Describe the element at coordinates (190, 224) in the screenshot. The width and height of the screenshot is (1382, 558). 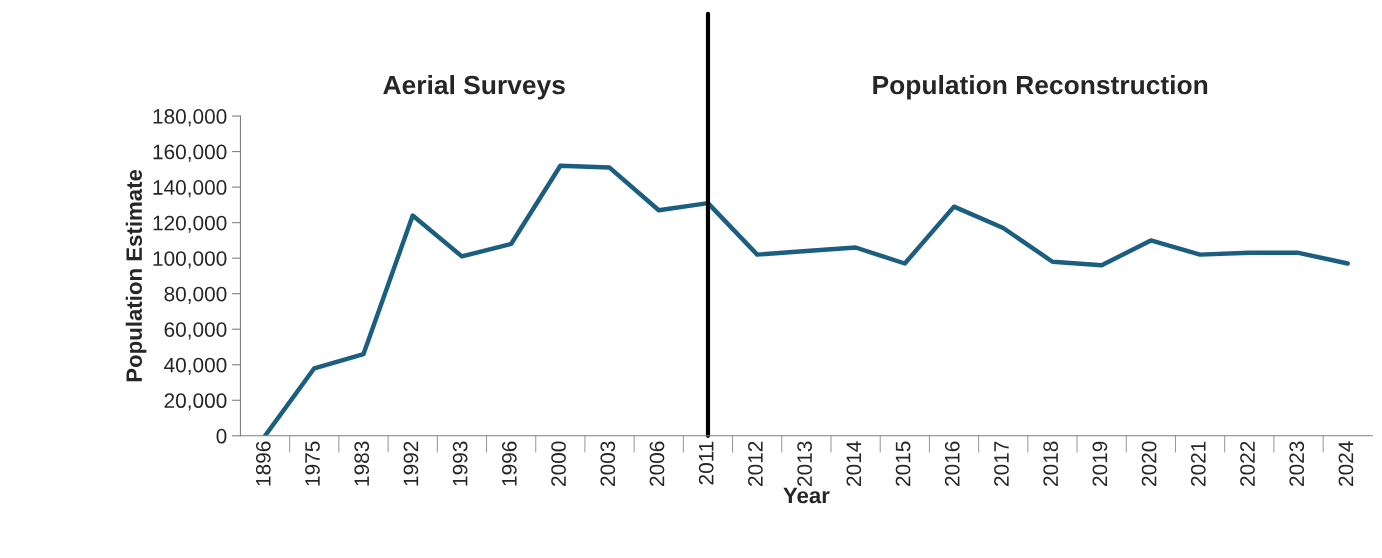
I see `y-tick-label: 120,000` at that location.